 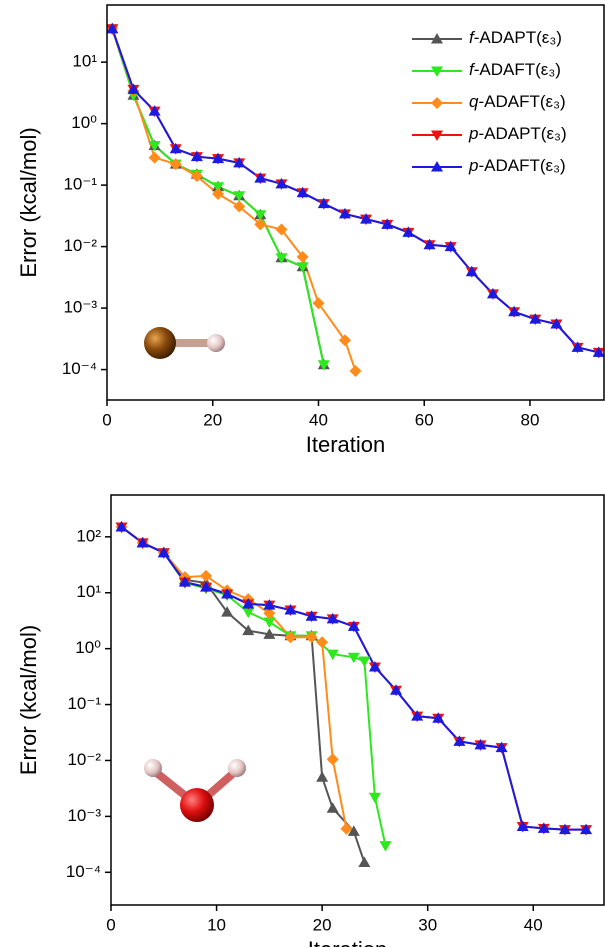 I want to click on legend-label: f-ADAPT(ε₃), so click(x=515, y=37).